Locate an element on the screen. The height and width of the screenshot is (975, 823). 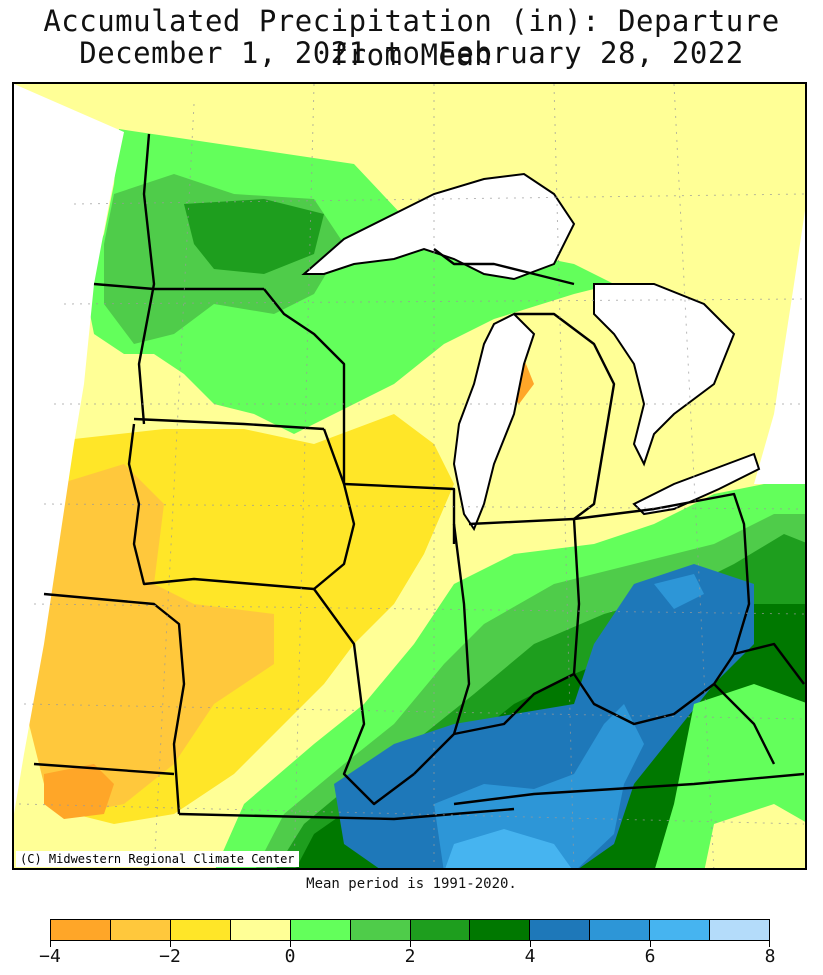
lake-erie is located at coordinates (696, 484).